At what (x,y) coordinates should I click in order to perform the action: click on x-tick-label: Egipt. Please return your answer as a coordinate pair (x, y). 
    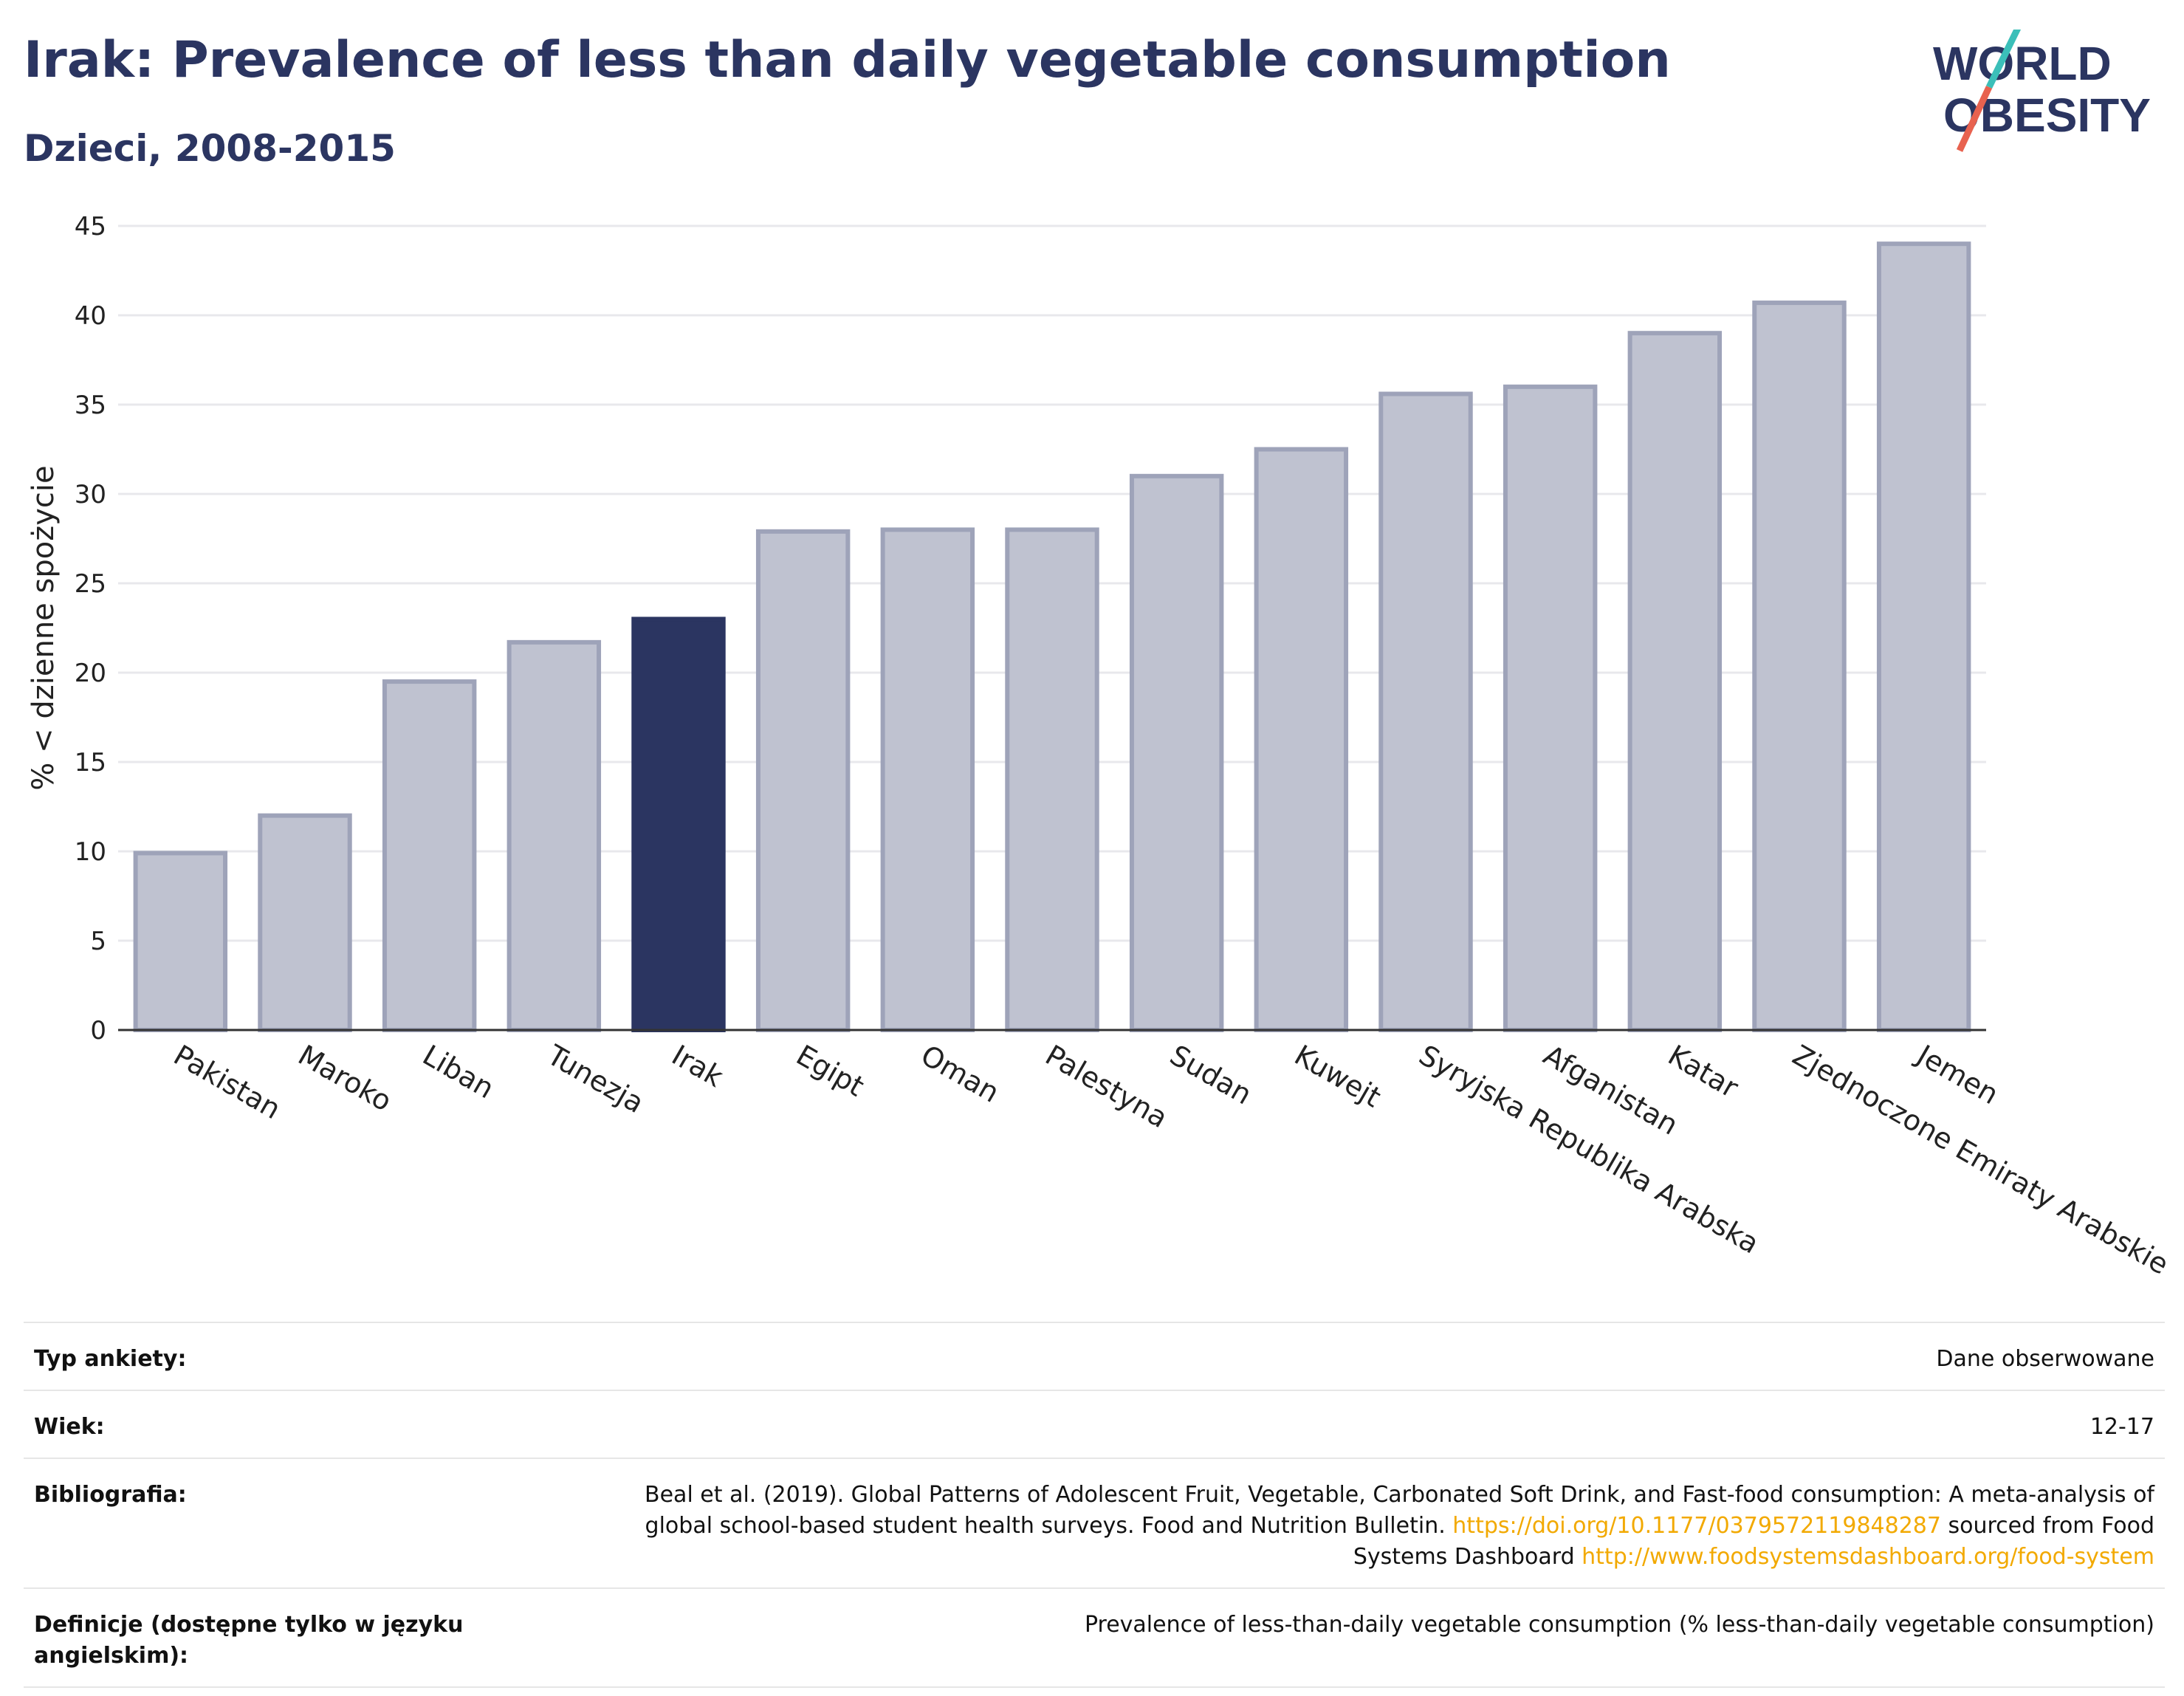
    Looking at the image, I should click on (831, 1071).